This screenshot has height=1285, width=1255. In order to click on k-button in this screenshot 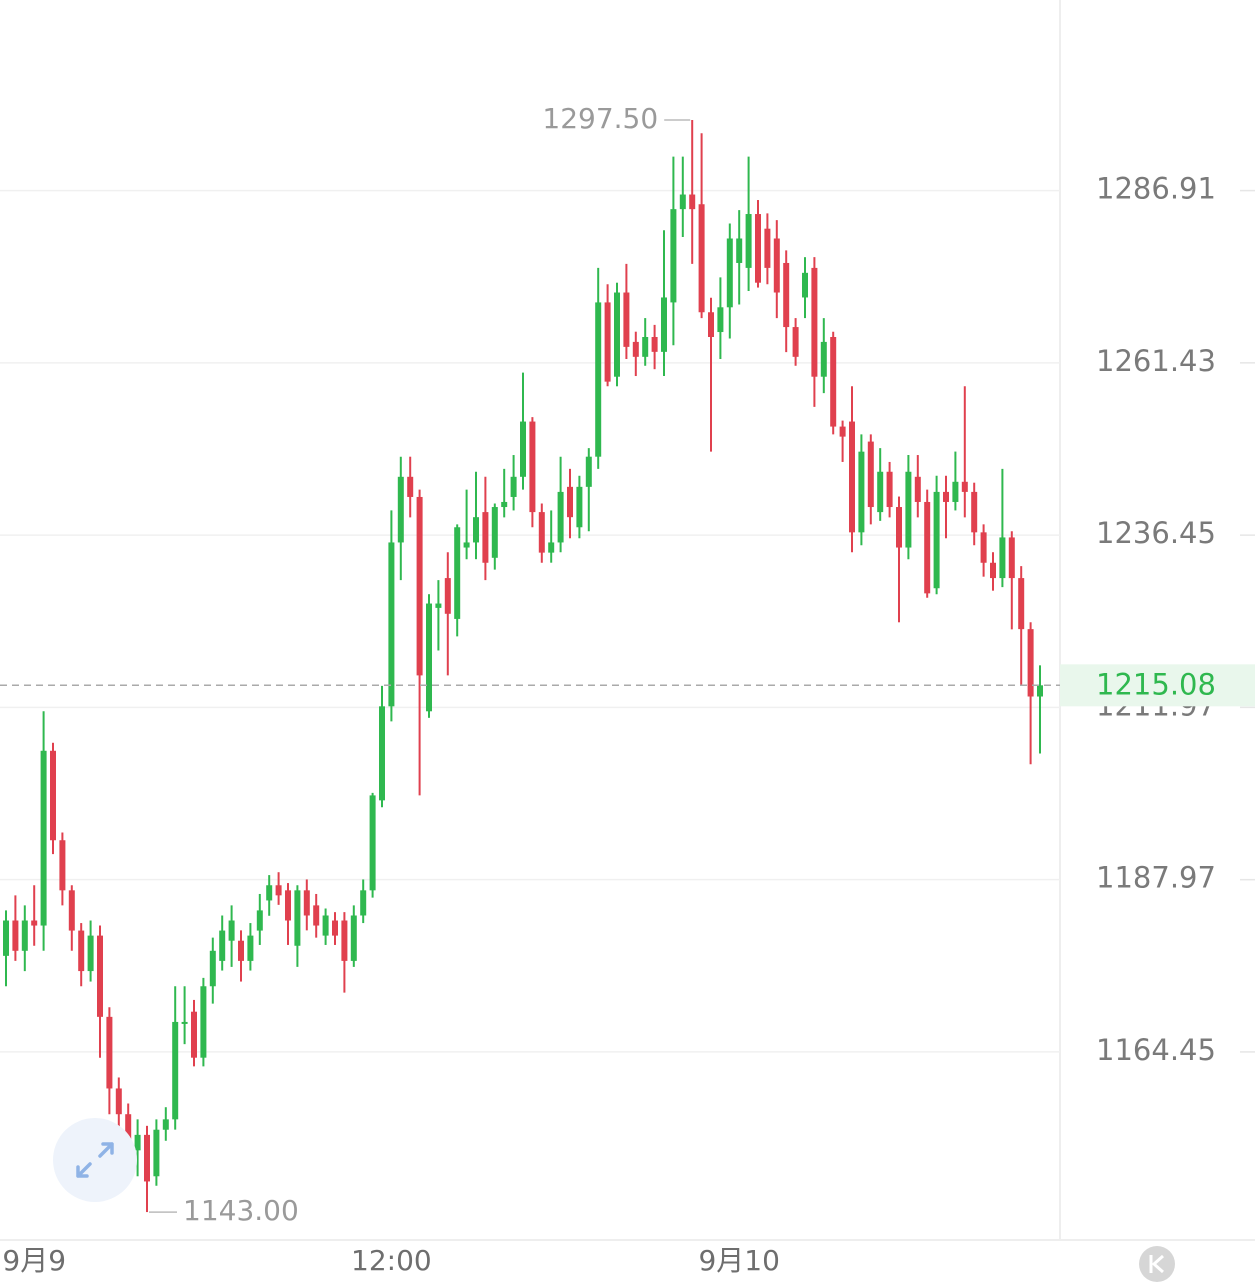, I will do `click(1157, 1264)`.